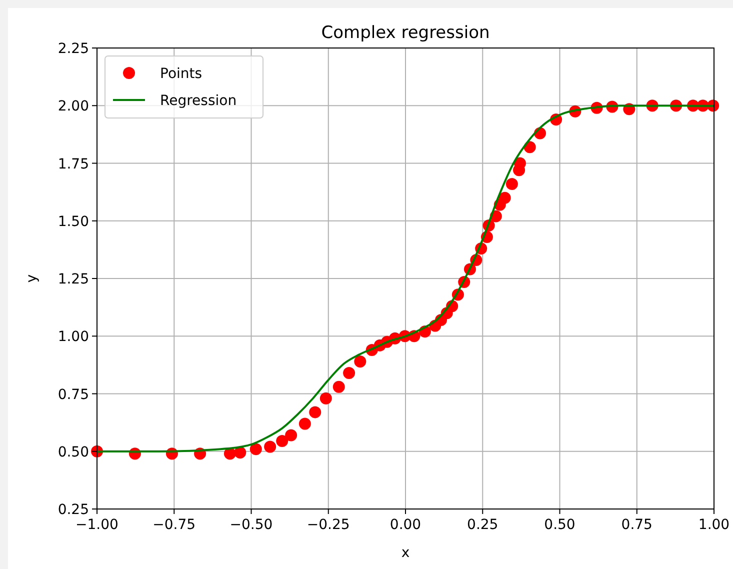 This screenshot has height=569, width=733. Describe the element at coordinates (73, 394) in the screenshot. I see `y-tick-label: 0.75` at that location.